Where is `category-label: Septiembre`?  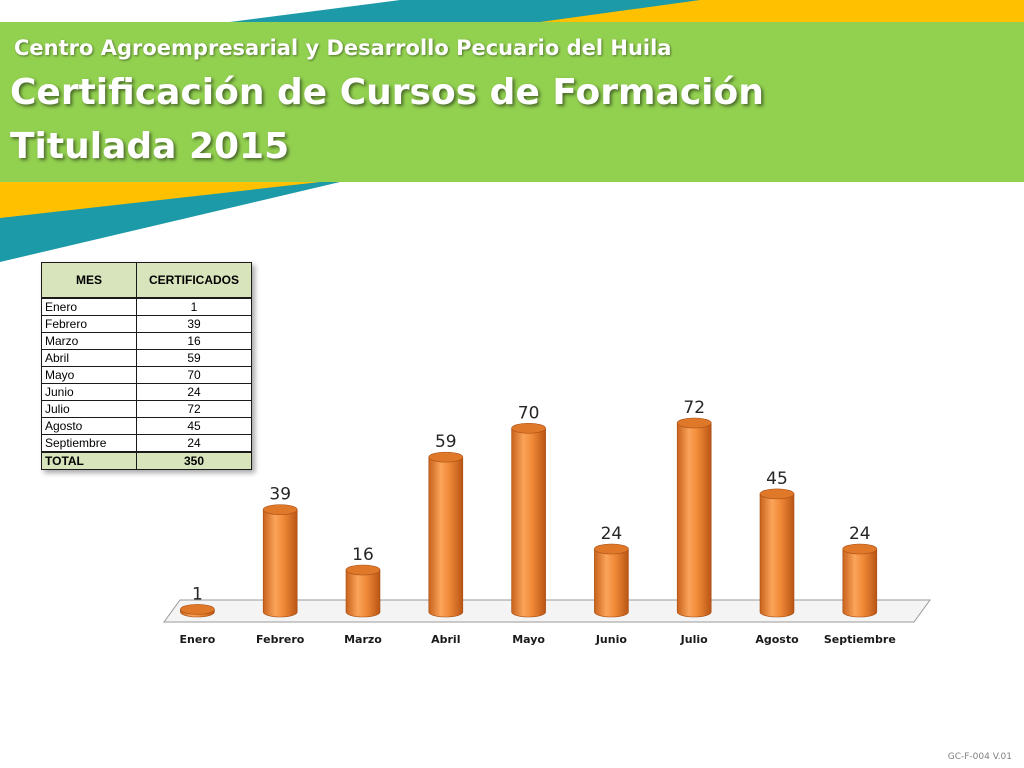 category-label: Septiembre is located at coordinates (860, 639).